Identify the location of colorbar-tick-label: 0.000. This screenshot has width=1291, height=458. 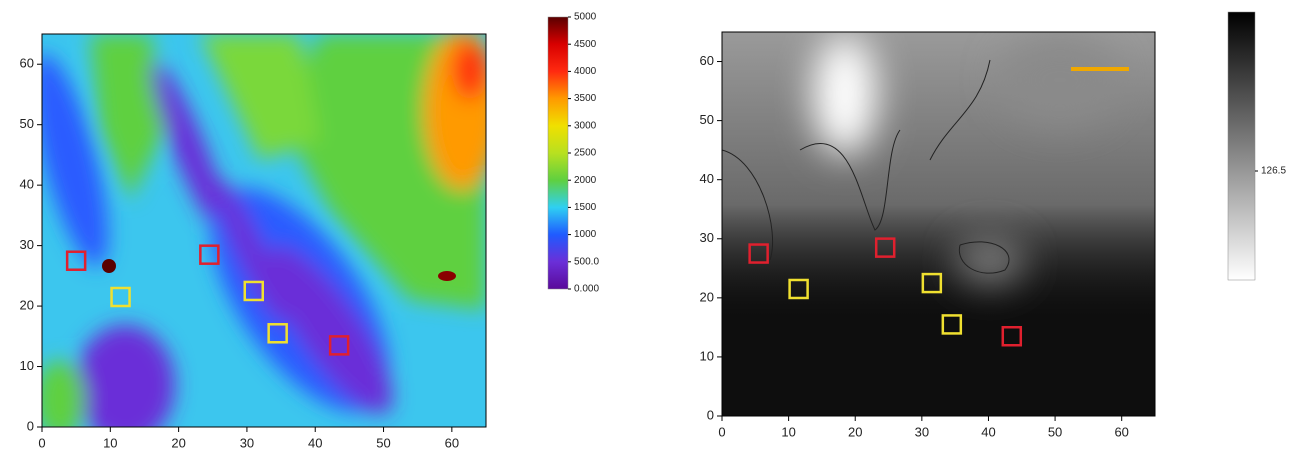
(586, 289).